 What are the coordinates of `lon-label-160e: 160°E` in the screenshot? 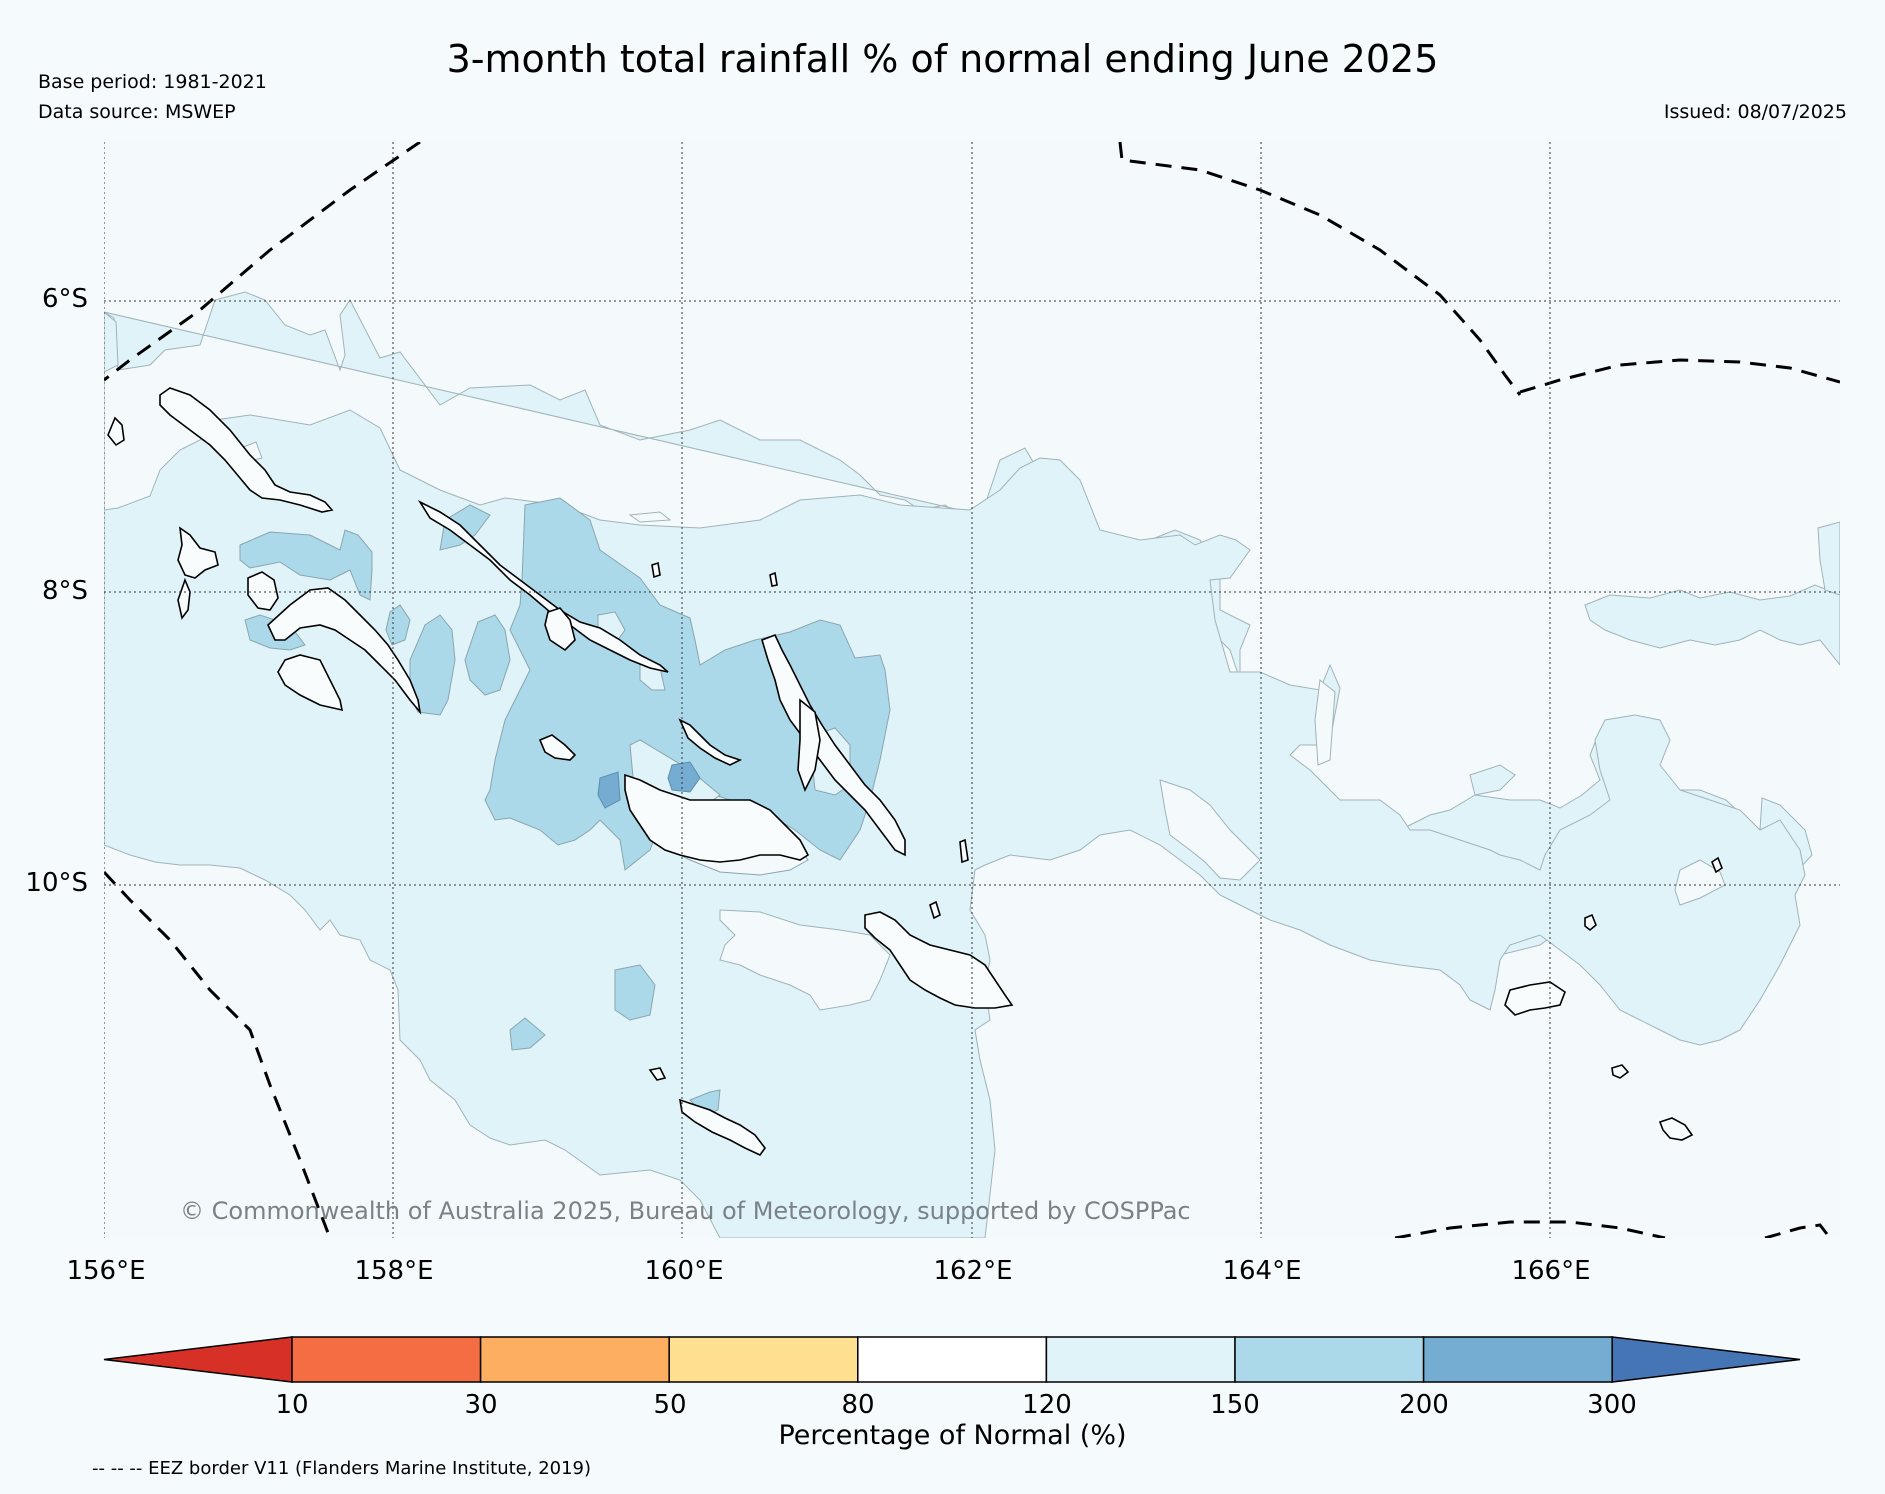 It's located at (684, 1271).